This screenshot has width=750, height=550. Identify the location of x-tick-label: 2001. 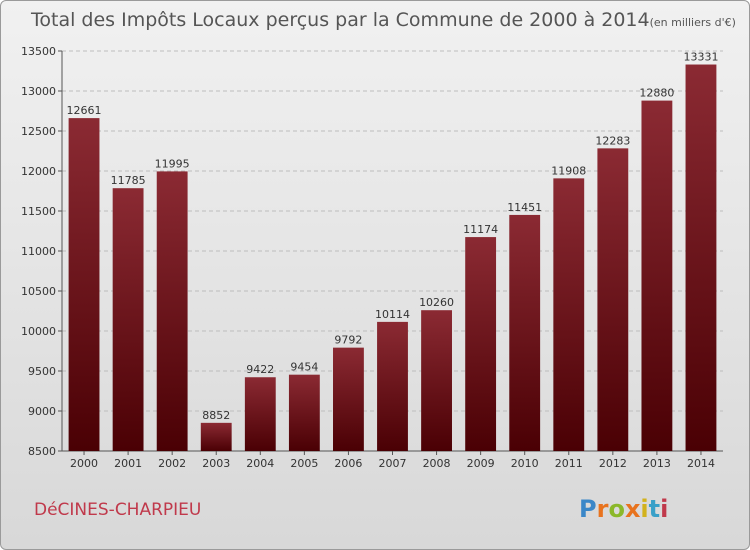
(128, 463).